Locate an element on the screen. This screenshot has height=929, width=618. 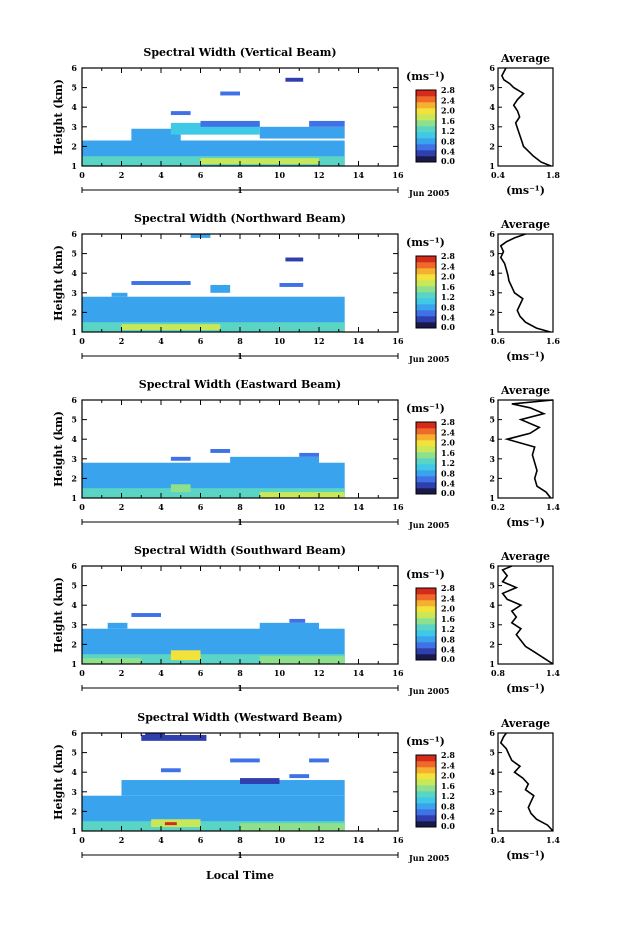
chart-title: Spectral Width (Southward Beam) is located at coordinates (240, 550).